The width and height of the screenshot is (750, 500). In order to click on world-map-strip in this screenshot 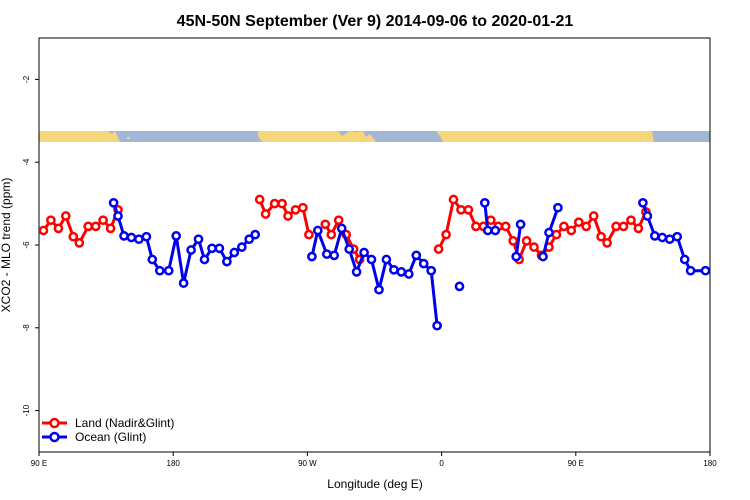, I will do `click(374, 136)`.